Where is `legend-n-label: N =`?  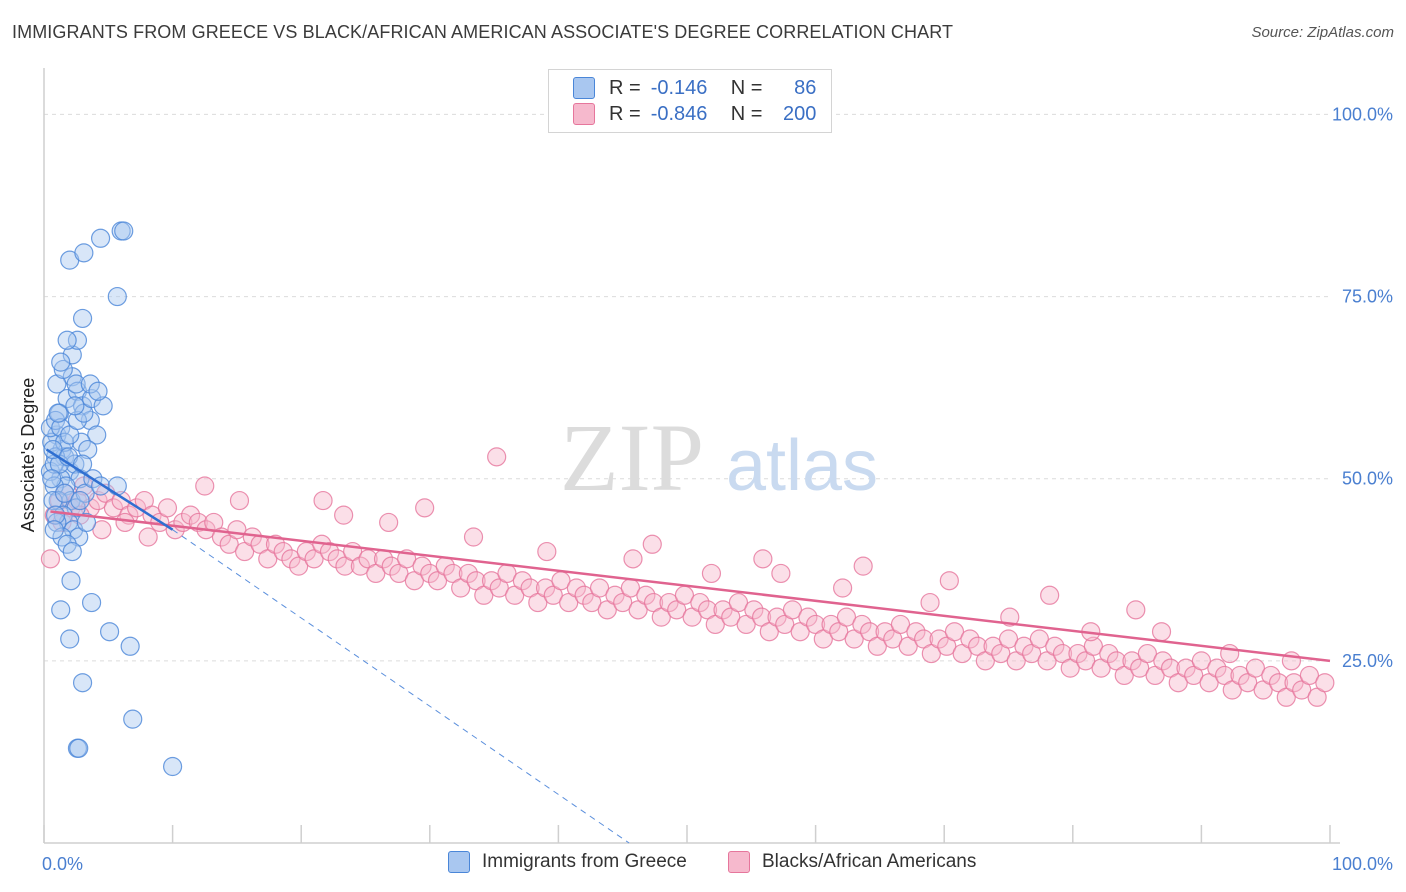
legend-n-label: N = is located at coordinates (746, 113).